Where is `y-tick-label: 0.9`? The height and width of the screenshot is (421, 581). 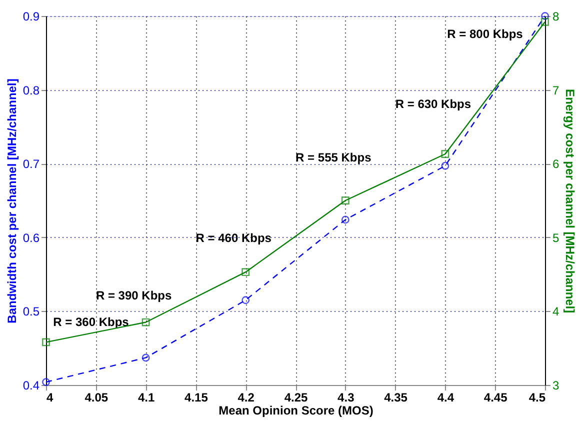
y-tick-label: 0.9 is located at coordinates (31, 17).